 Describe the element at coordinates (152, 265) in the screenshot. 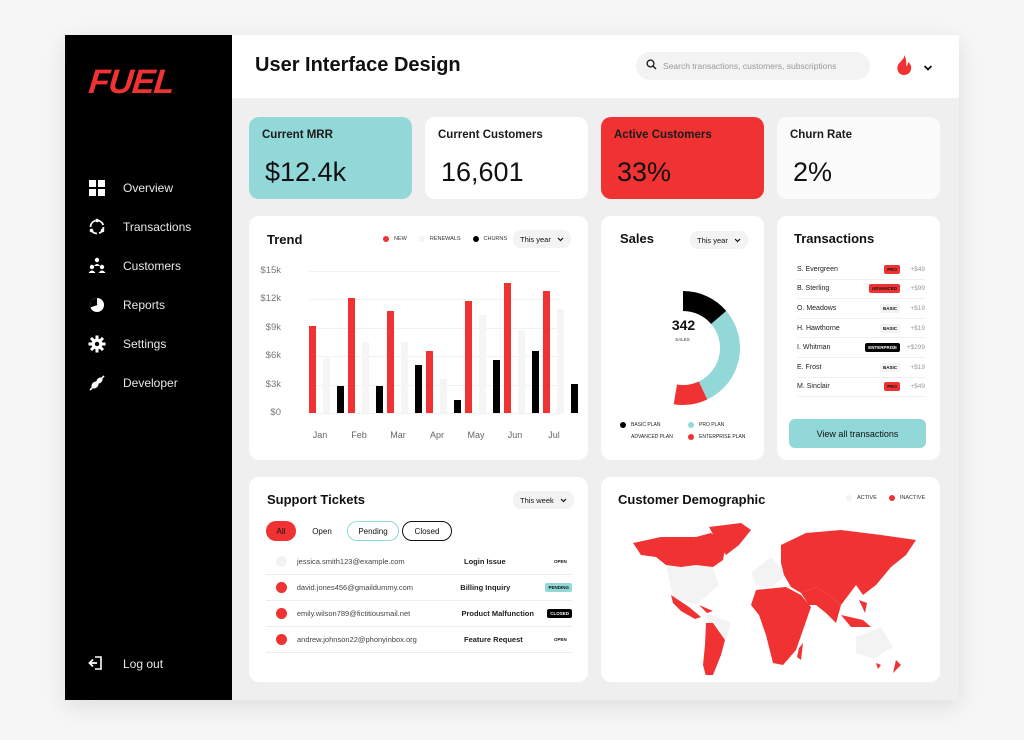

I see `sidebar-item-label: Customers` at that location.